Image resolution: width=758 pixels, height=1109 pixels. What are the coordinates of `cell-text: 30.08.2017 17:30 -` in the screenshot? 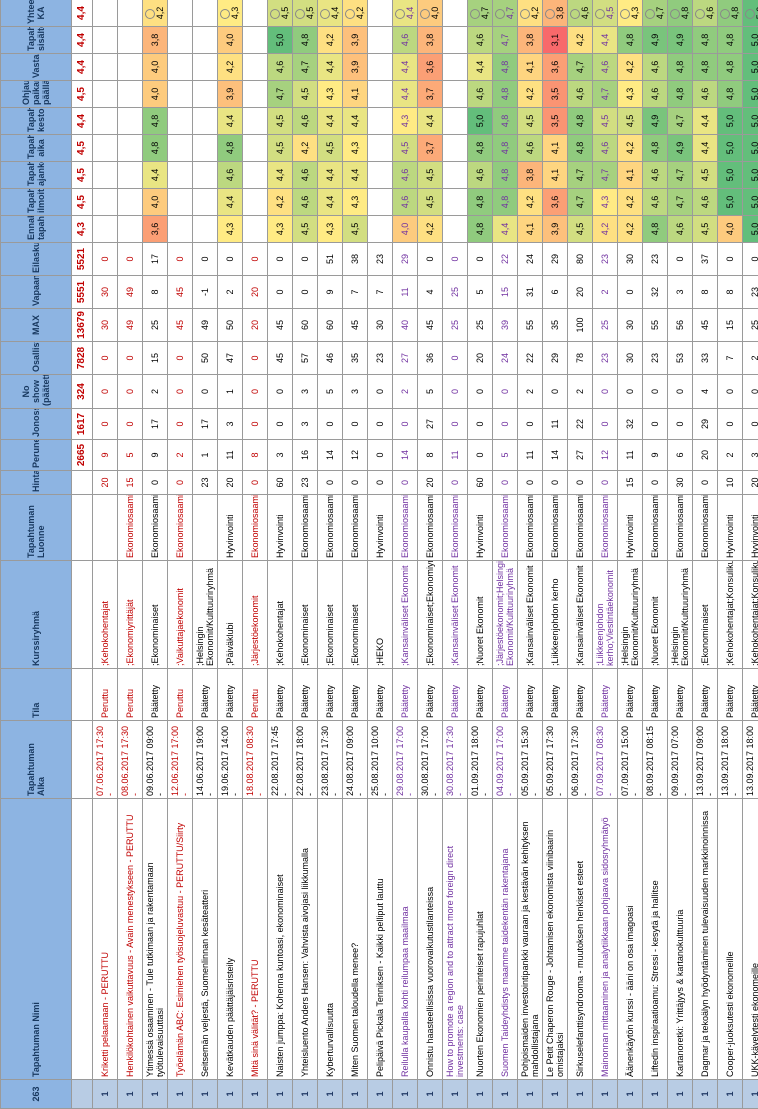 It's located at (455, 760).